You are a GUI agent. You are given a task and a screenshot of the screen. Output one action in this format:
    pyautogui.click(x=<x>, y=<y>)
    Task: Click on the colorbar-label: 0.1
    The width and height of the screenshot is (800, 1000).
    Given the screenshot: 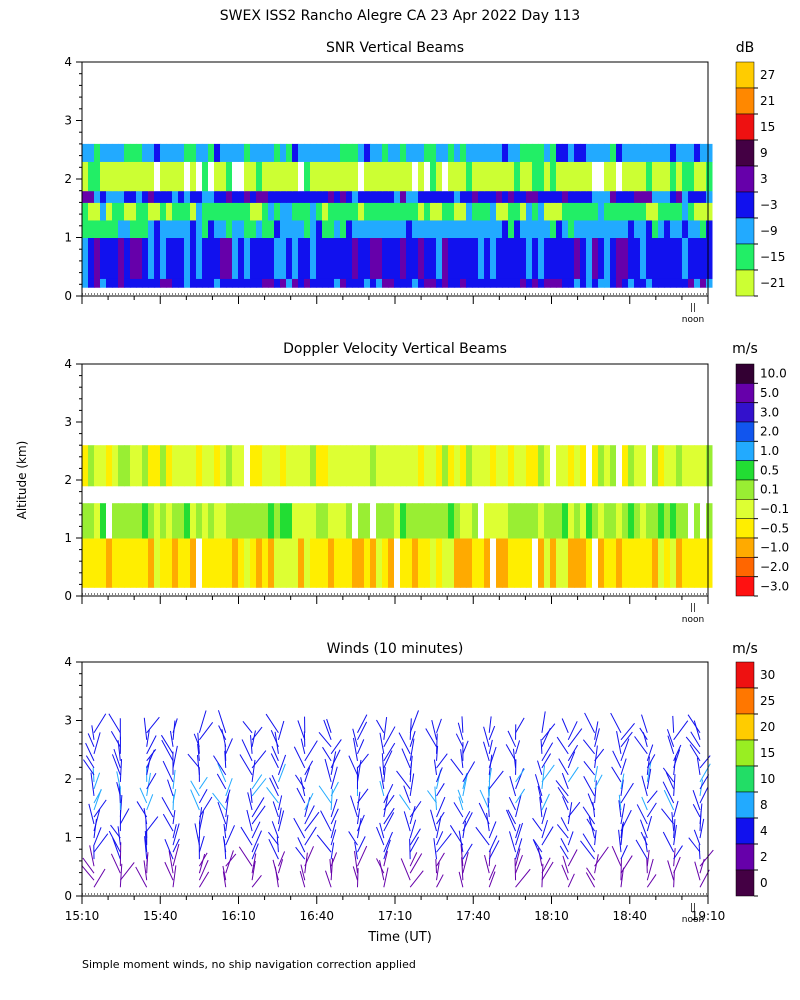 What is the action you would take?
    pyautogui.click(x=769, y=490)
    